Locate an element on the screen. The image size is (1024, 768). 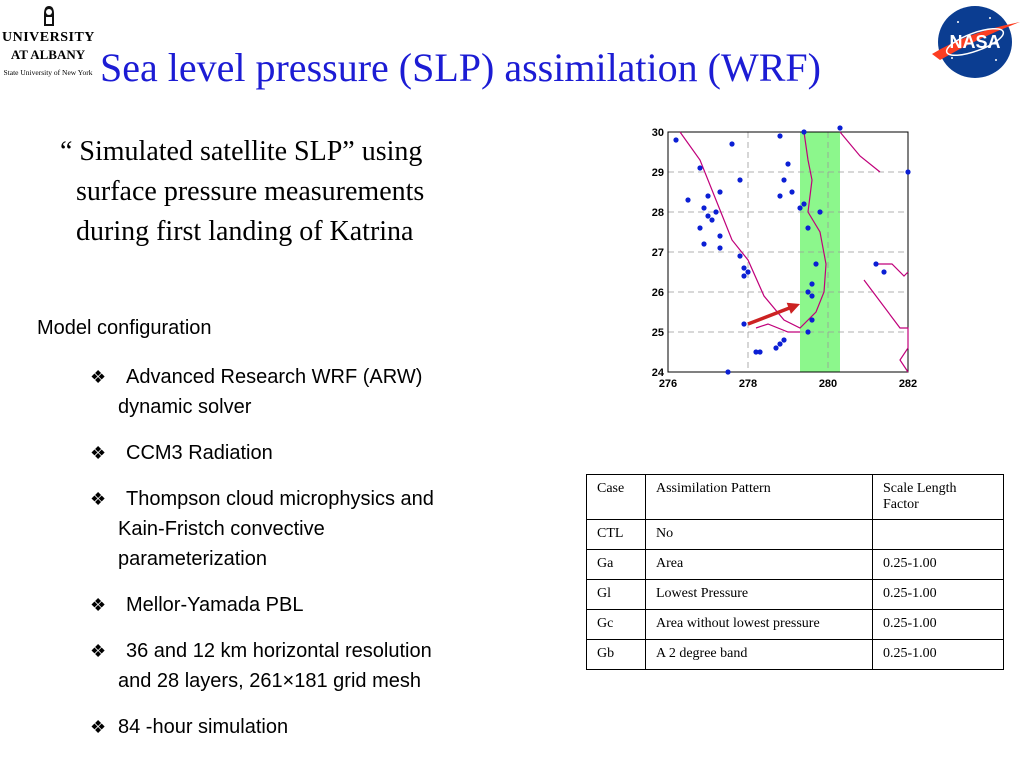
table-cell: A 2 degree band is located at coordinates (759, 654).